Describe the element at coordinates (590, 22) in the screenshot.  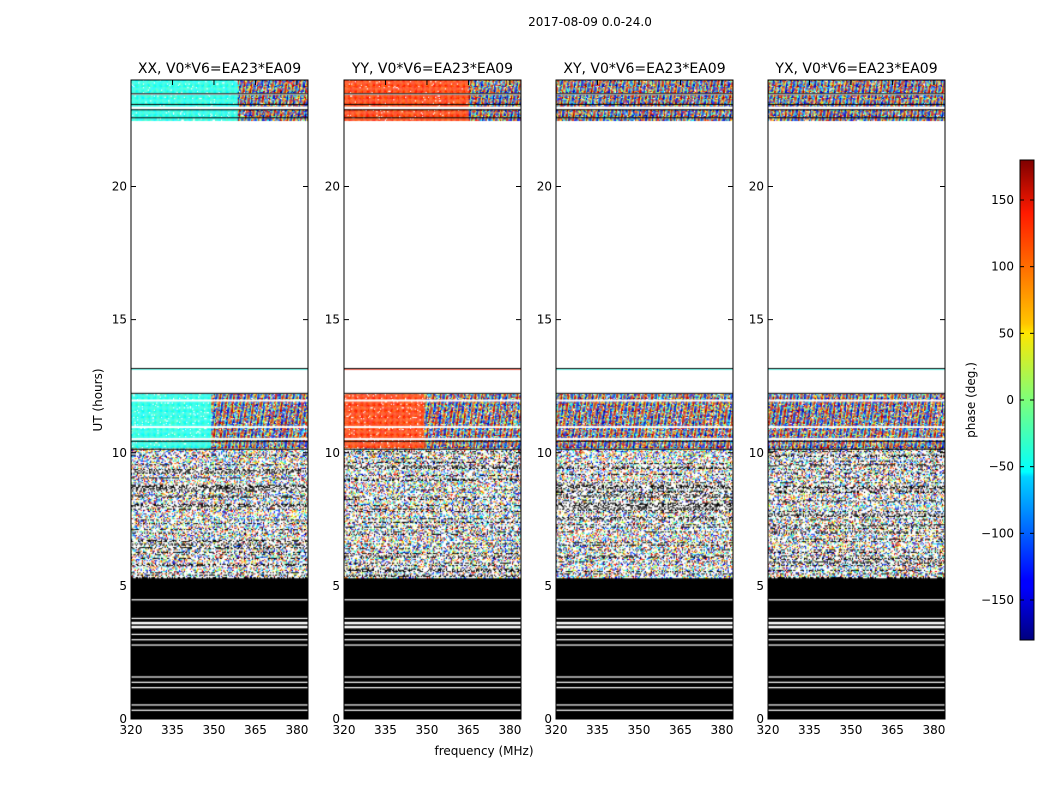
I see `figure-title: 2017-08-09 0.0-24.0` at that location.